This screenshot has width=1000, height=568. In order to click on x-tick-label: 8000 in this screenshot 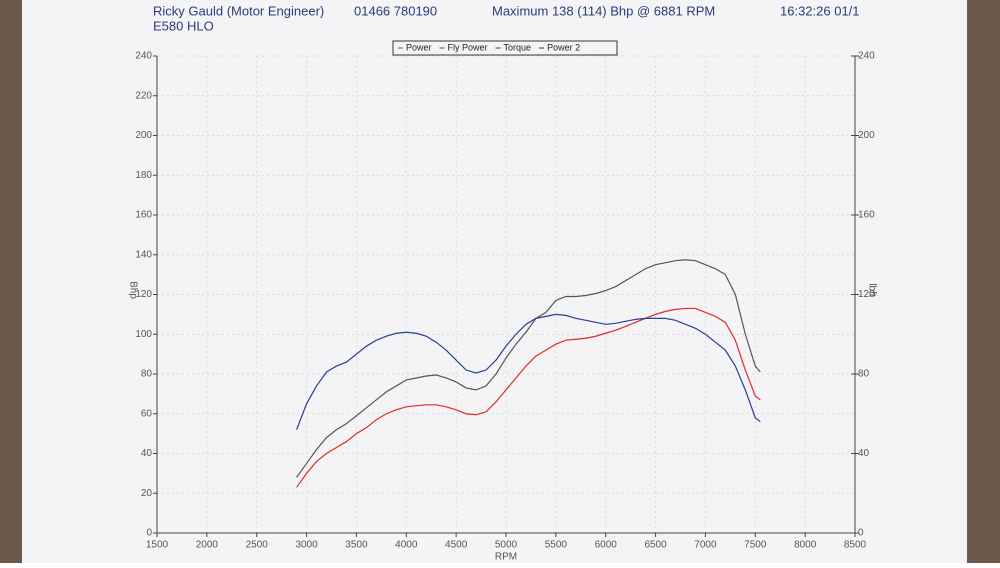, I will do `click(805, 545)`.